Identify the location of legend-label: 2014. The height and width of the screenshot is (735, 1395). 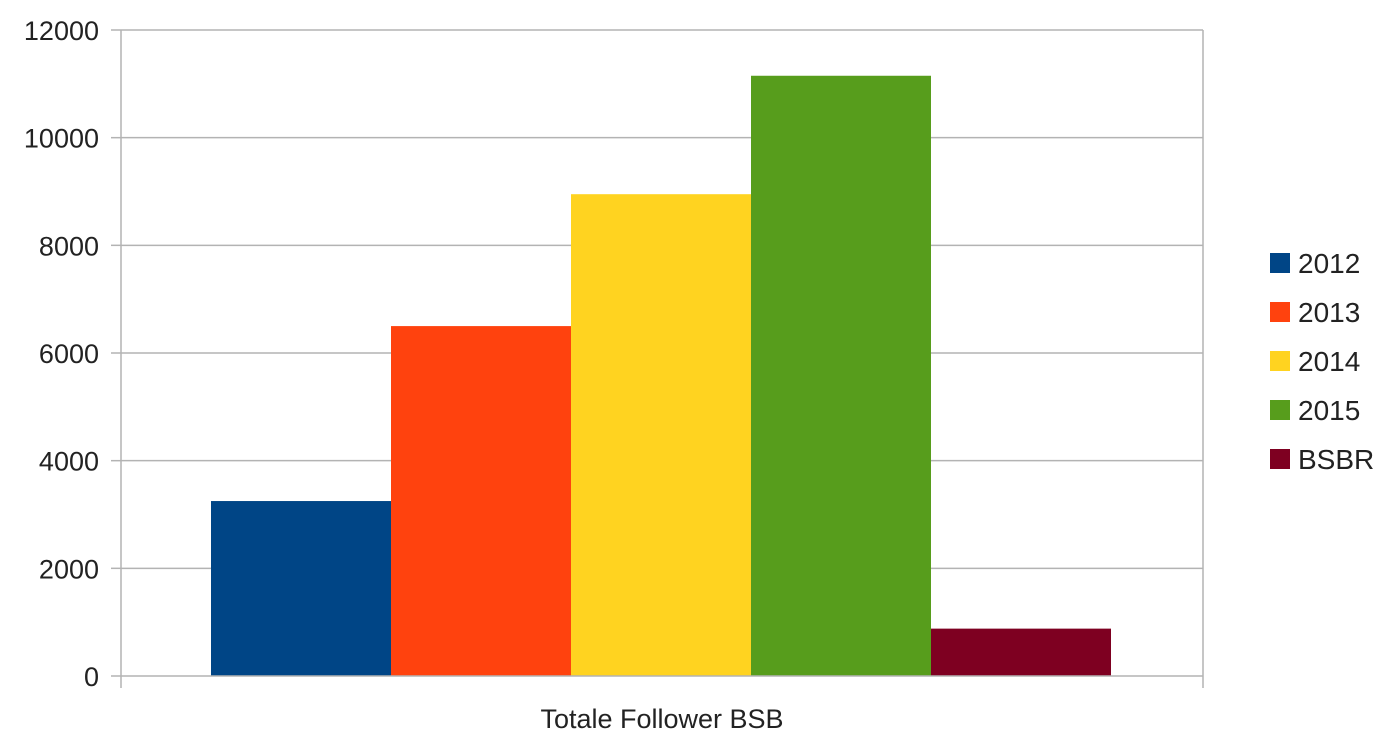
(1329, 361).